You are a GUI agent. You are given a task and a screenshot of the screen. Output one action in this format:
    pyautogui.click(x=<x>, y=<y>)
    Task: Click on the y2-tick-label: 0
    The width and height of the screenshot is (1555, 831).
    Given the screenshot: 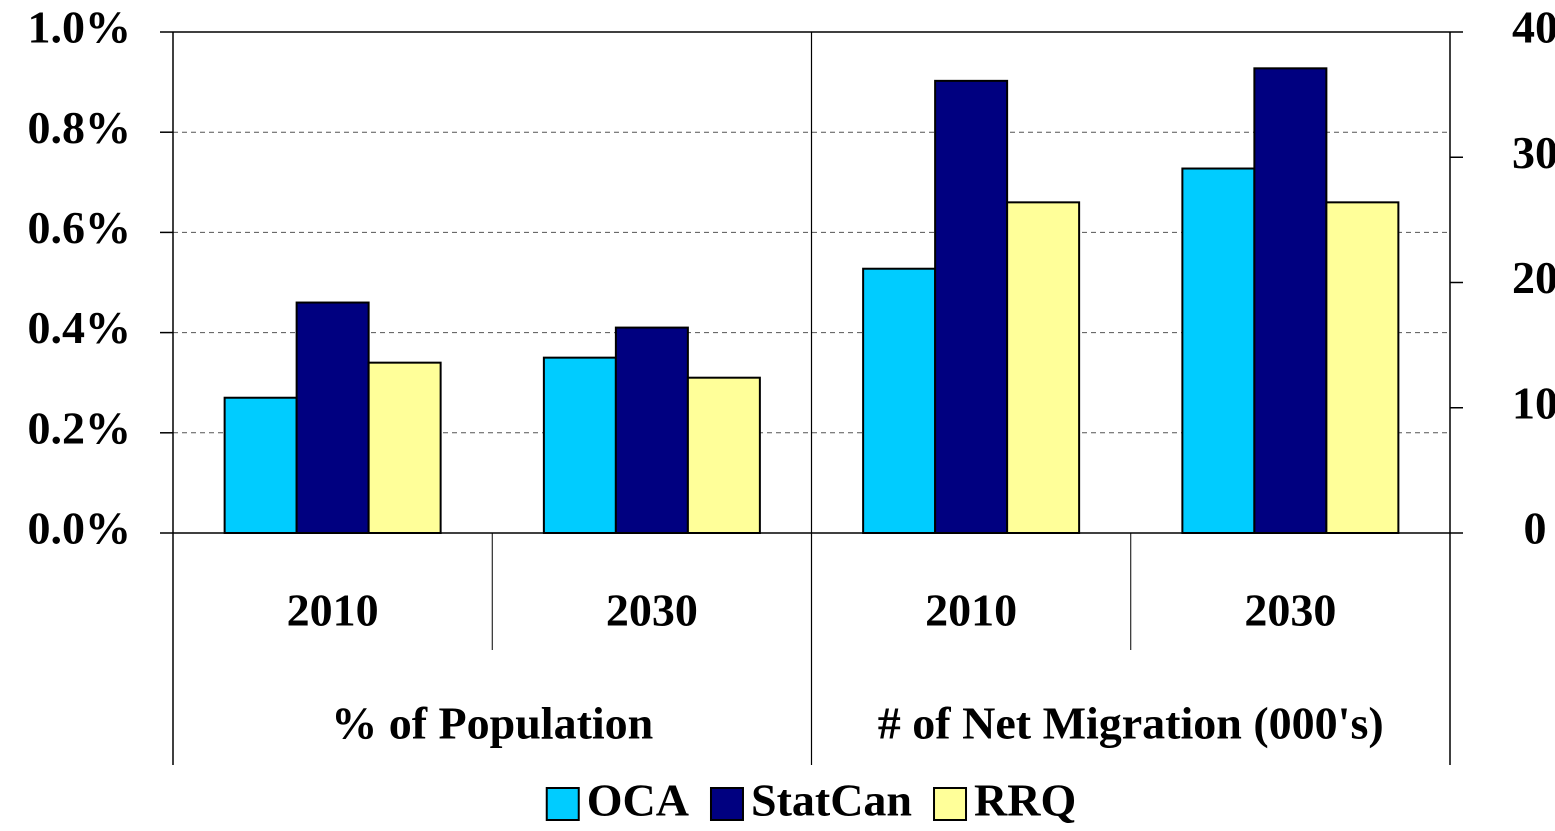 What is the action you would take?
    pyautogui.click(x=1535, y=528)
    